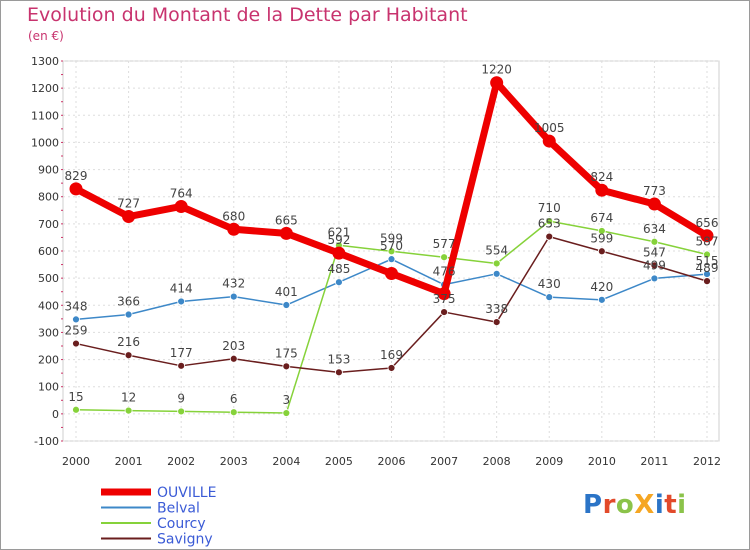 This screenshot has width=750, height=550. What do you see at coordinates (338, 232) in the screenshot?
I see `data-label: 621` at bounding box center [338, 232].